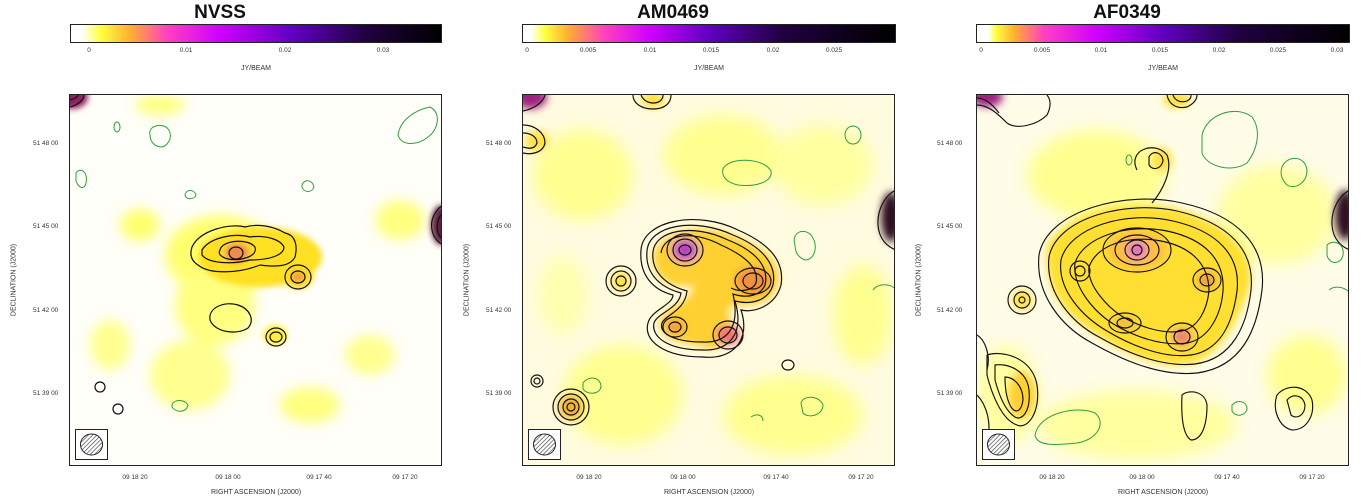 The image size is (1367, 503). What do you see at coordinates (220, 12) in the screenshot?
I see `panel-title: NVSS` at bounding box center [220, 12].